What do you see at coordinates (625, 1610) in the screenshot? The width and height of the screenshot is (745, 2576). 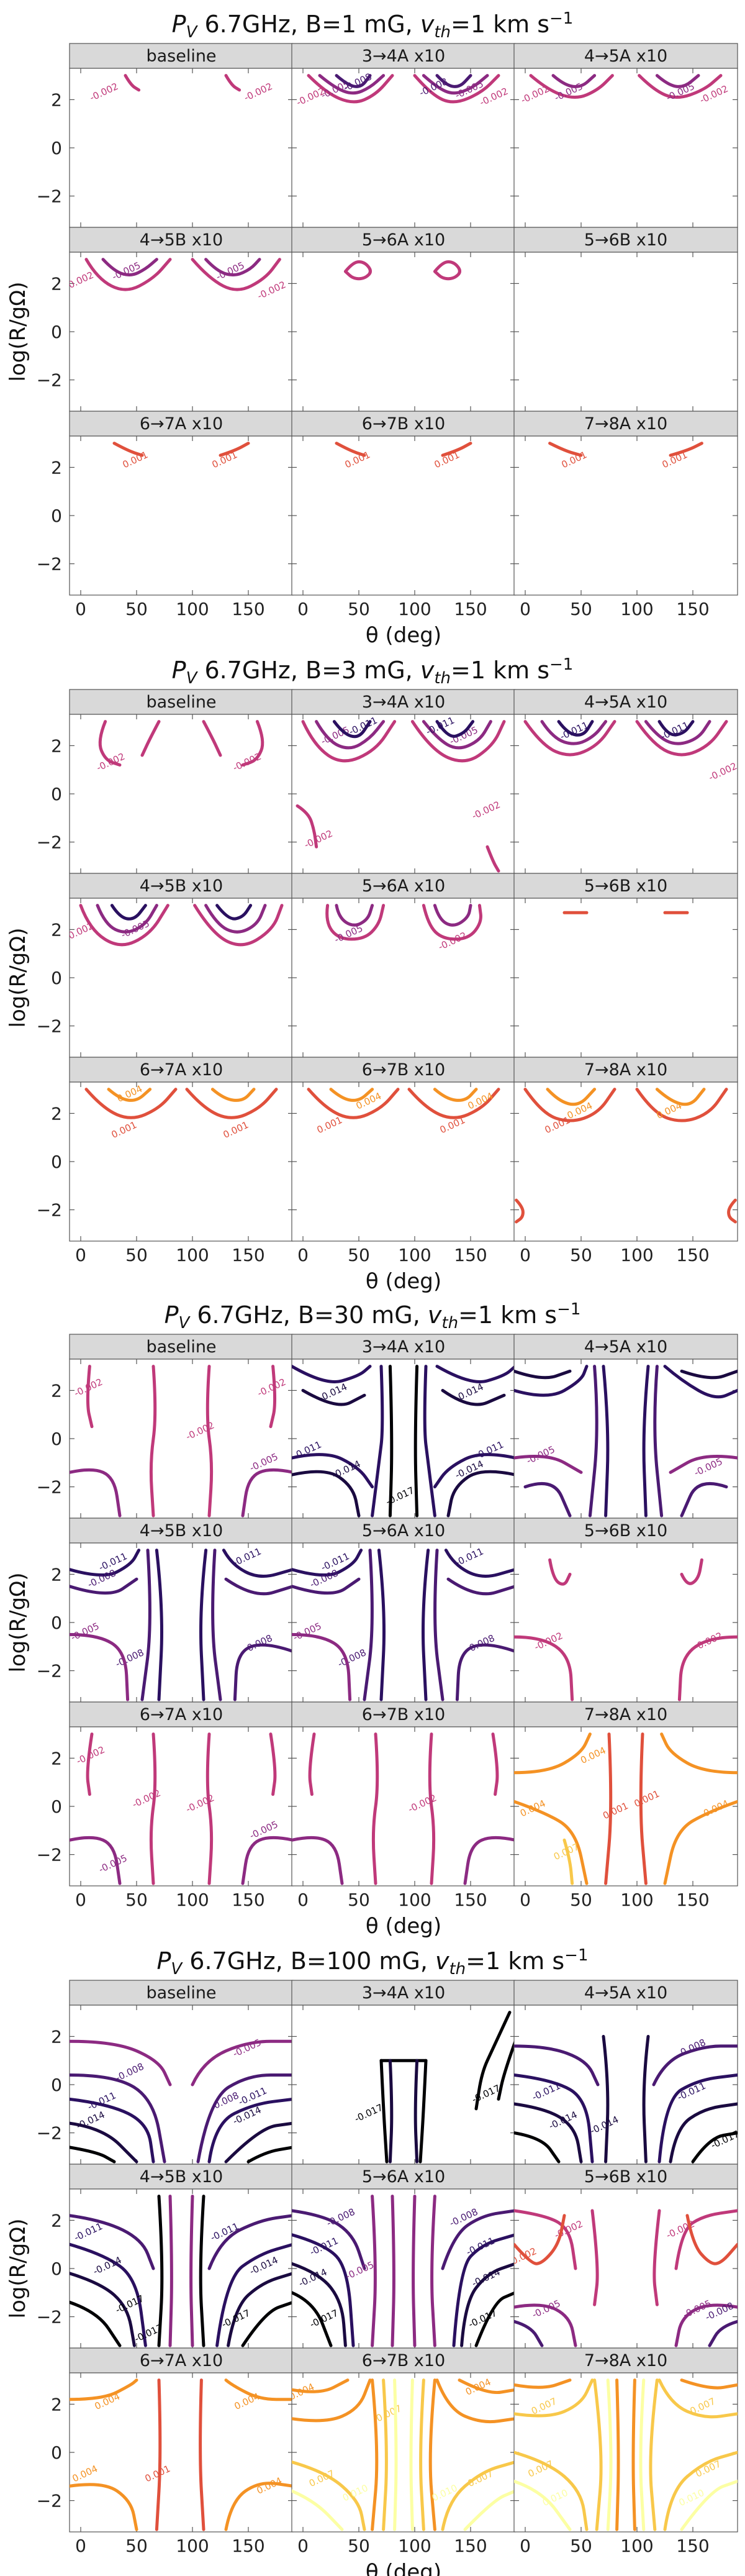 I see `panel-5→6B x10: 5→6B x10-0.002 -0.002` at bounding box center [625, 1610].